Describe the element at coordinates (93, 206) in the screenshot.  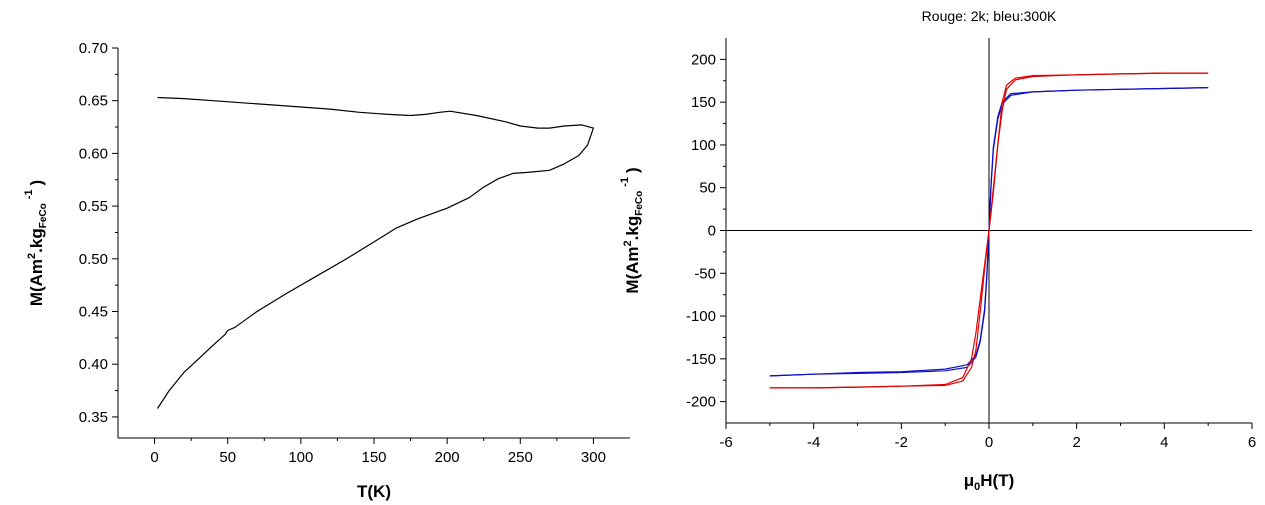
I see `y-tick-label: 0.55` at that location.